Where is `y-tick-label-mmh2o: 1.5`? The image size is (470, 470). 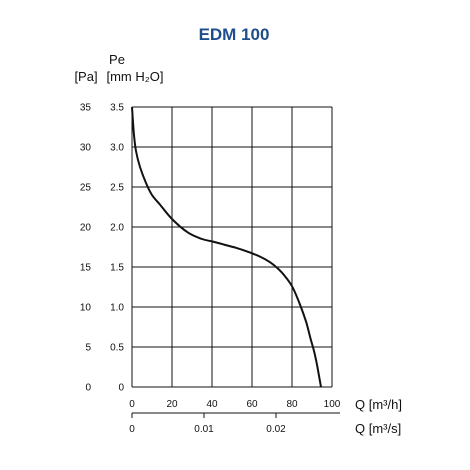
y-tick-label-mmh2o: 1.5 is located at coordinates (117, 268).